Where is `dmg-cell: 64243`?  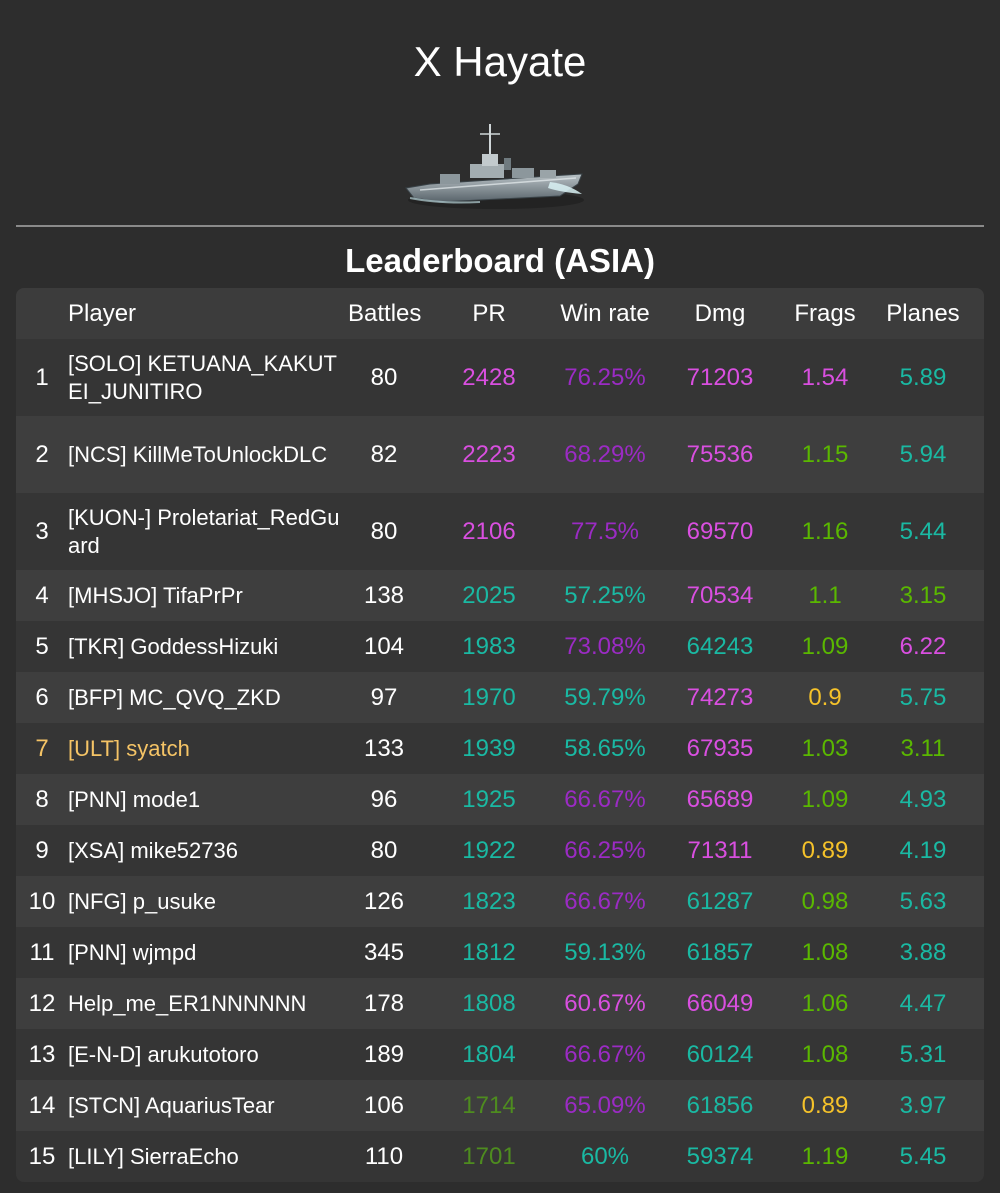 dmg-cell: 64243 is located at coordinates (720, 646).